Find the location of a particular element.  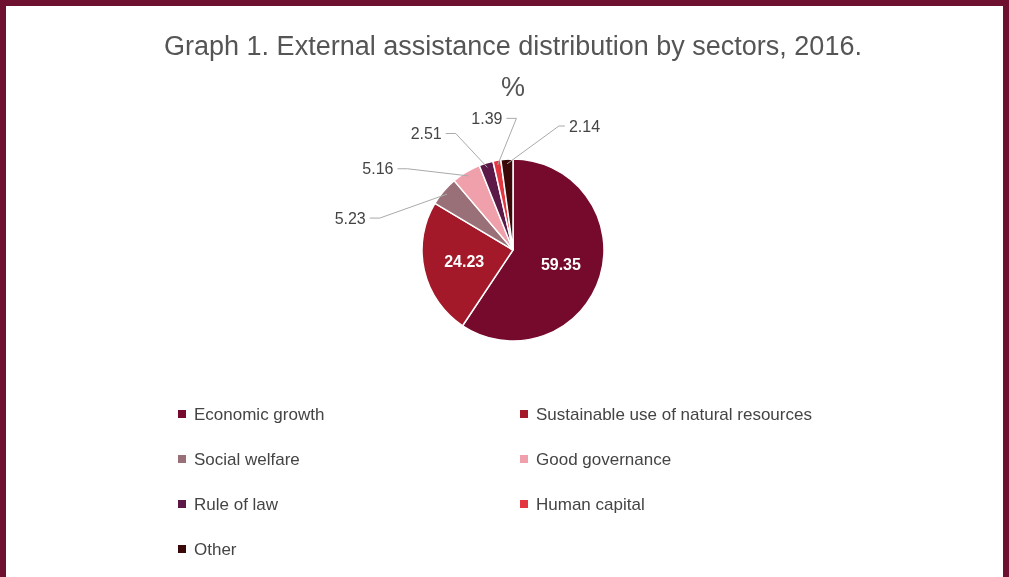

data-label: 24.23 is located at coordinates (464, 261).